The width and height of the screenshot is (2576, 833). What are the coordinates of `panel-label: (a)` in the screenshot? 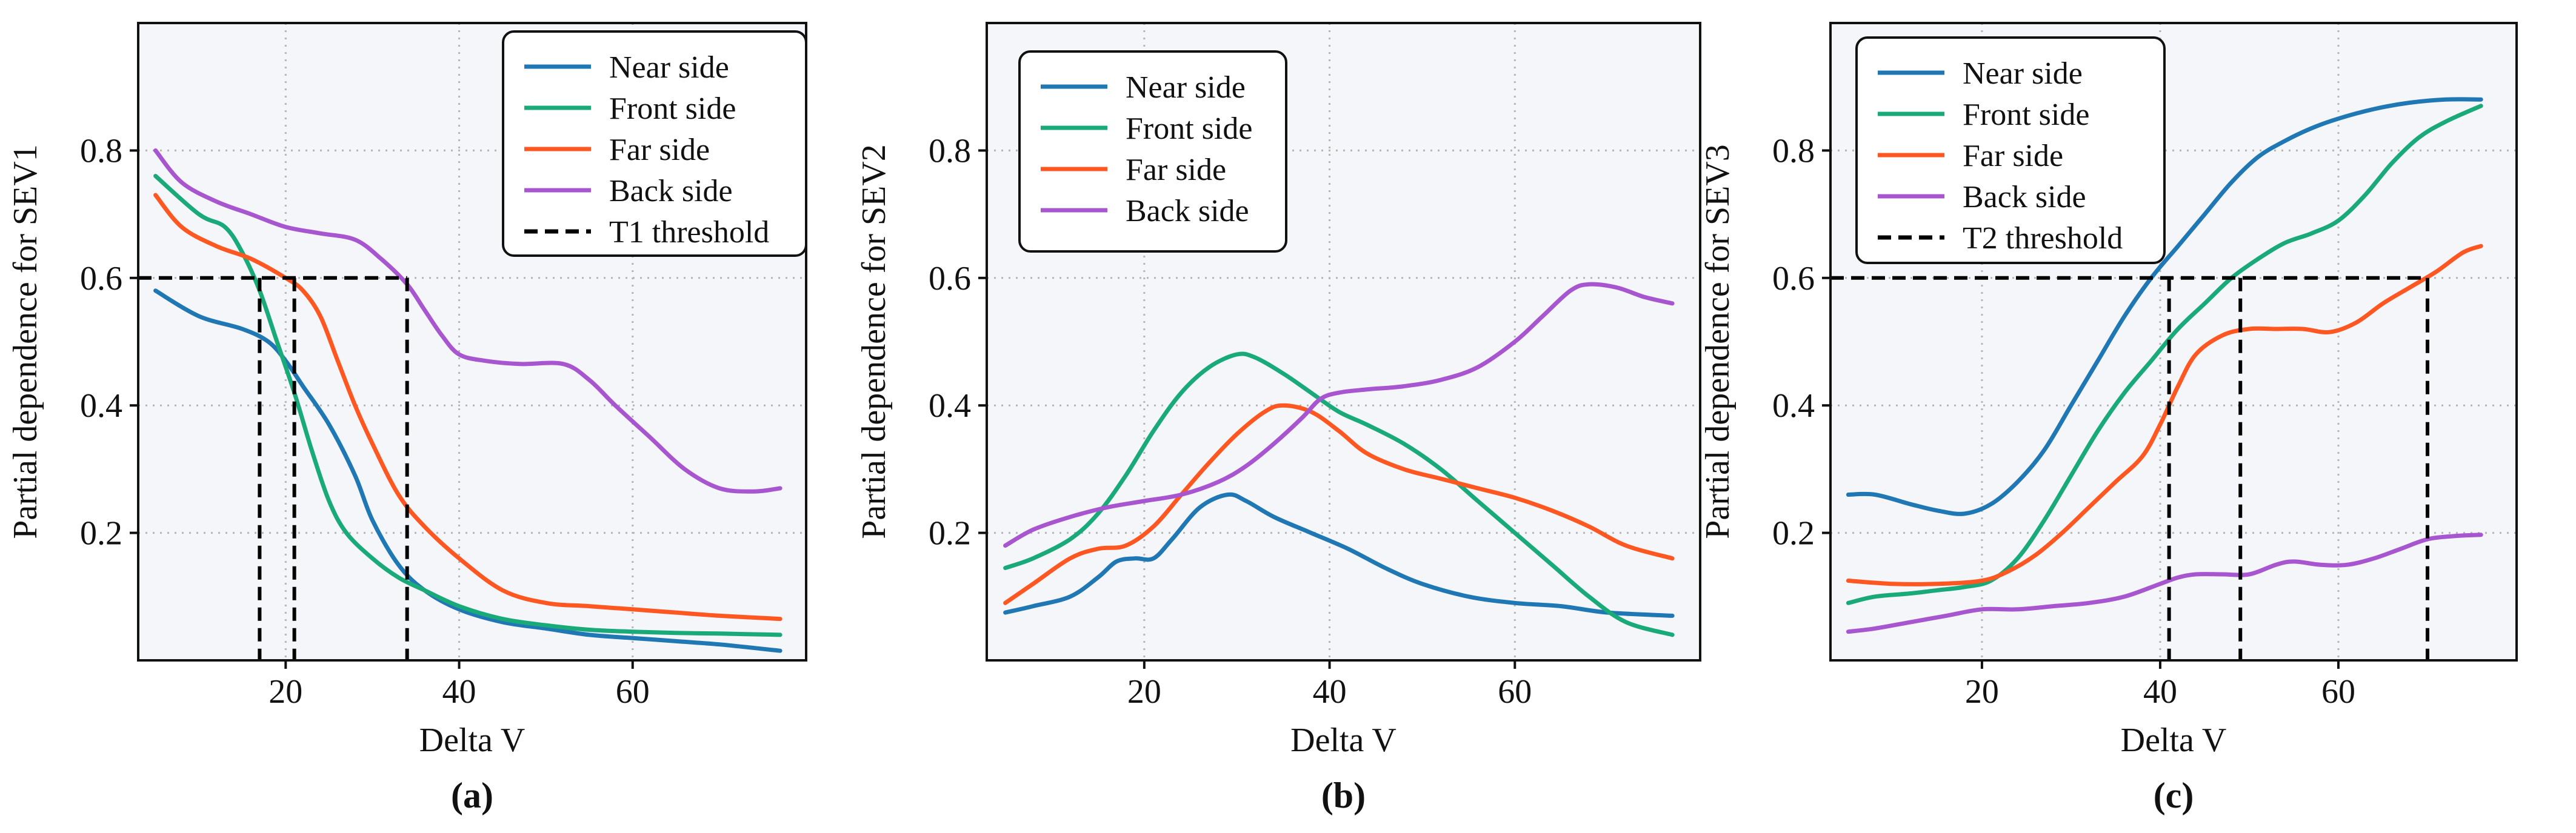 It's located at (472, 795).